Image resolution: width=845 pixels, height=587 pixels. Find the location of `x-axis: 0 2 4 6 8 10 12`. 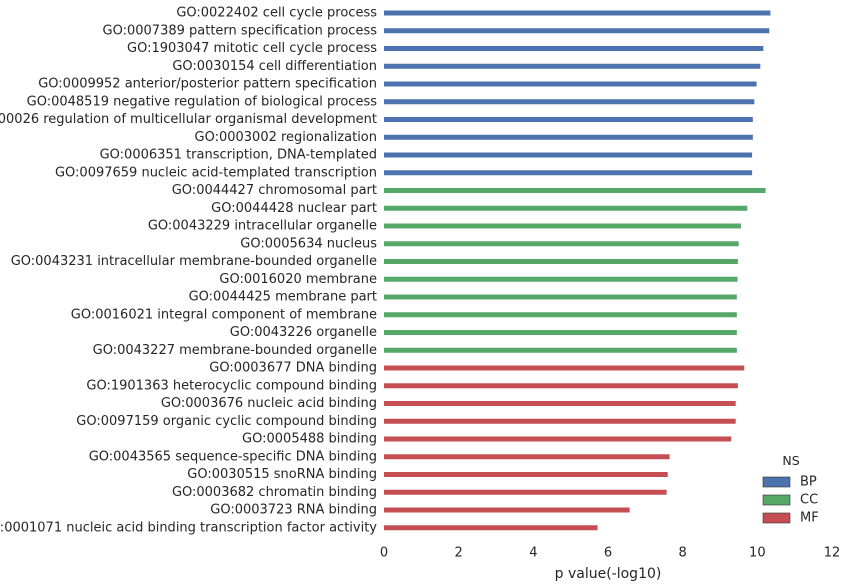

x-axis: 0 2 4 6 8 10 12 is located at coordinates (610, 553).